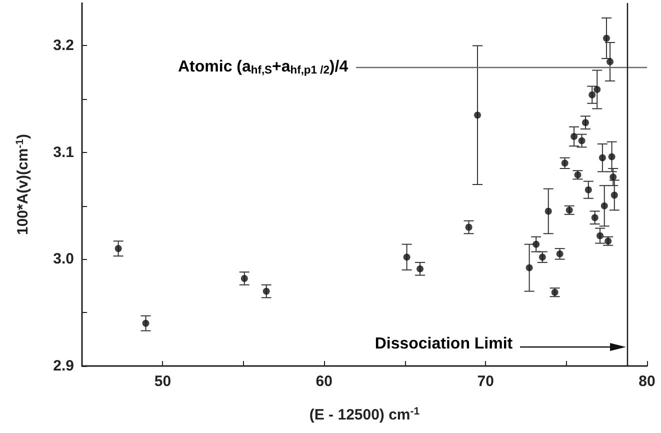 This screenshot has height=433, width=661. Describe the element at coordinates (444, 344) in the screenshot. I see `ref-line-label: Dissociation Limit` at that location.